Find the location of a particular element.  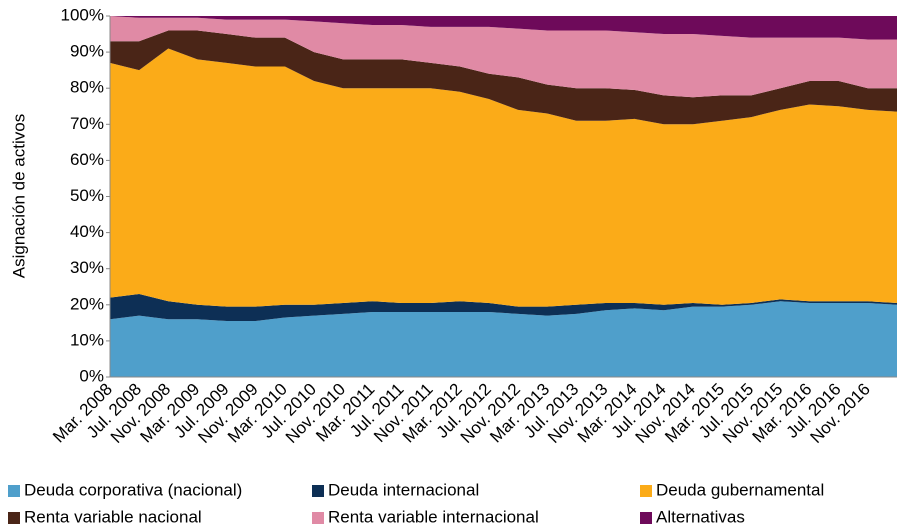

legend-label: Deuda gubernamental is located at coordinates (740, 489).